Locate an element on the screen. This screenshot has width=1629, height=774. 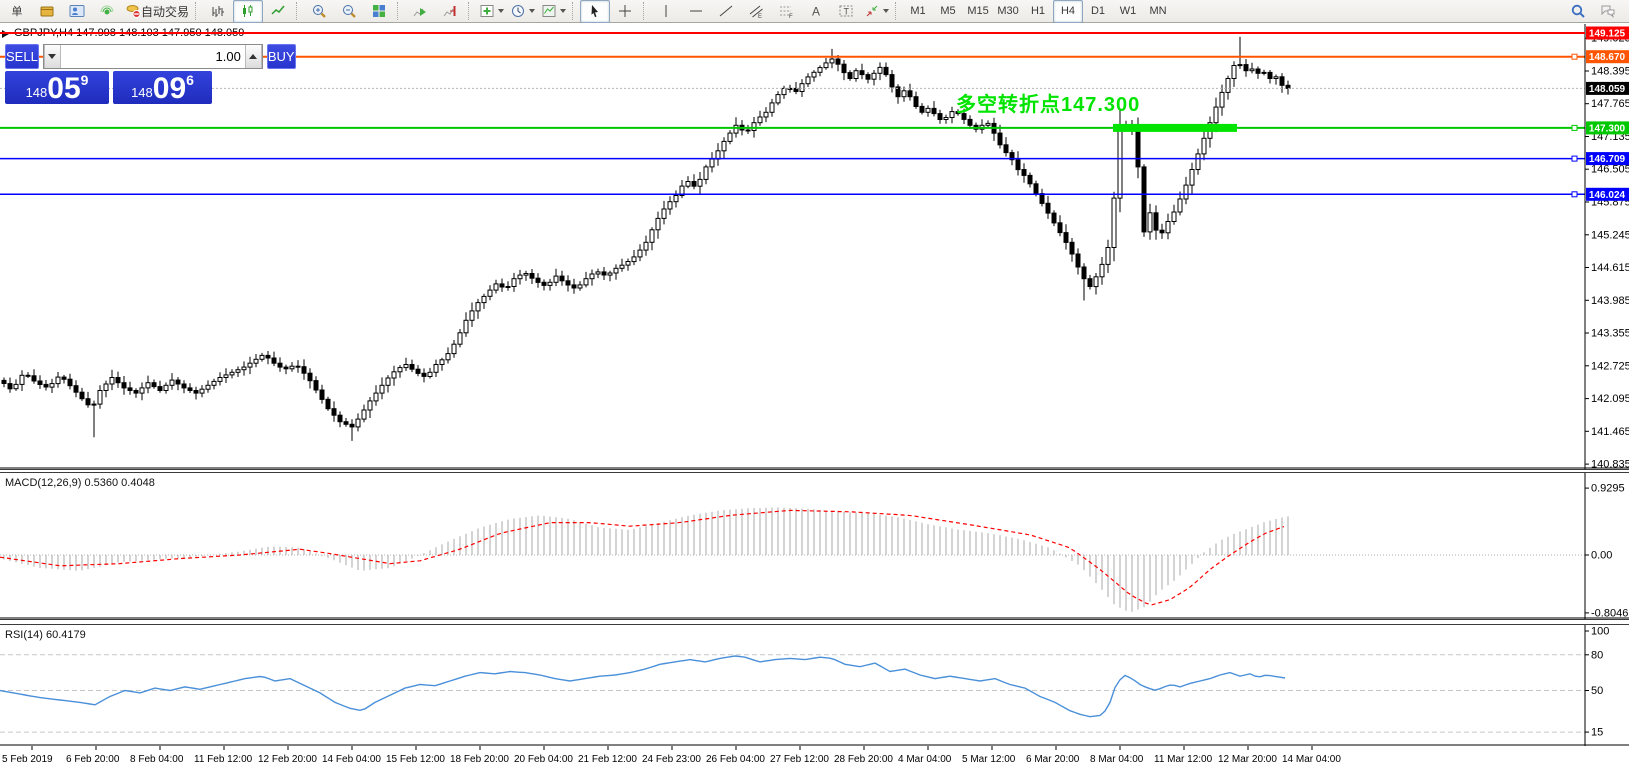
rsi-tick-label: 100 is located at coordinates (1600, 632).